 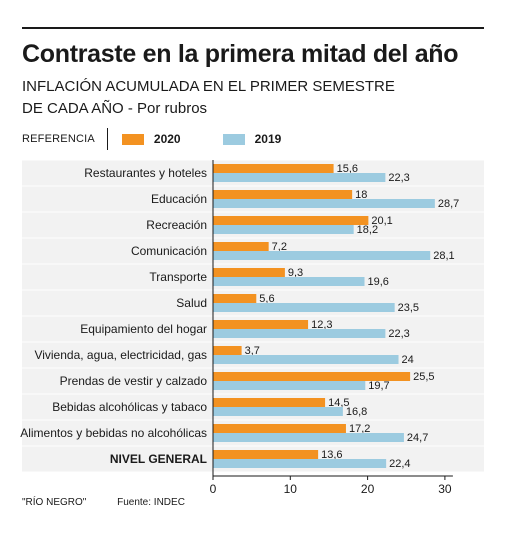 What do you see at coordinates (279, 247) in the screenshot?
I see `value-label-2020: 7,2` at bounding box center [279, 247].